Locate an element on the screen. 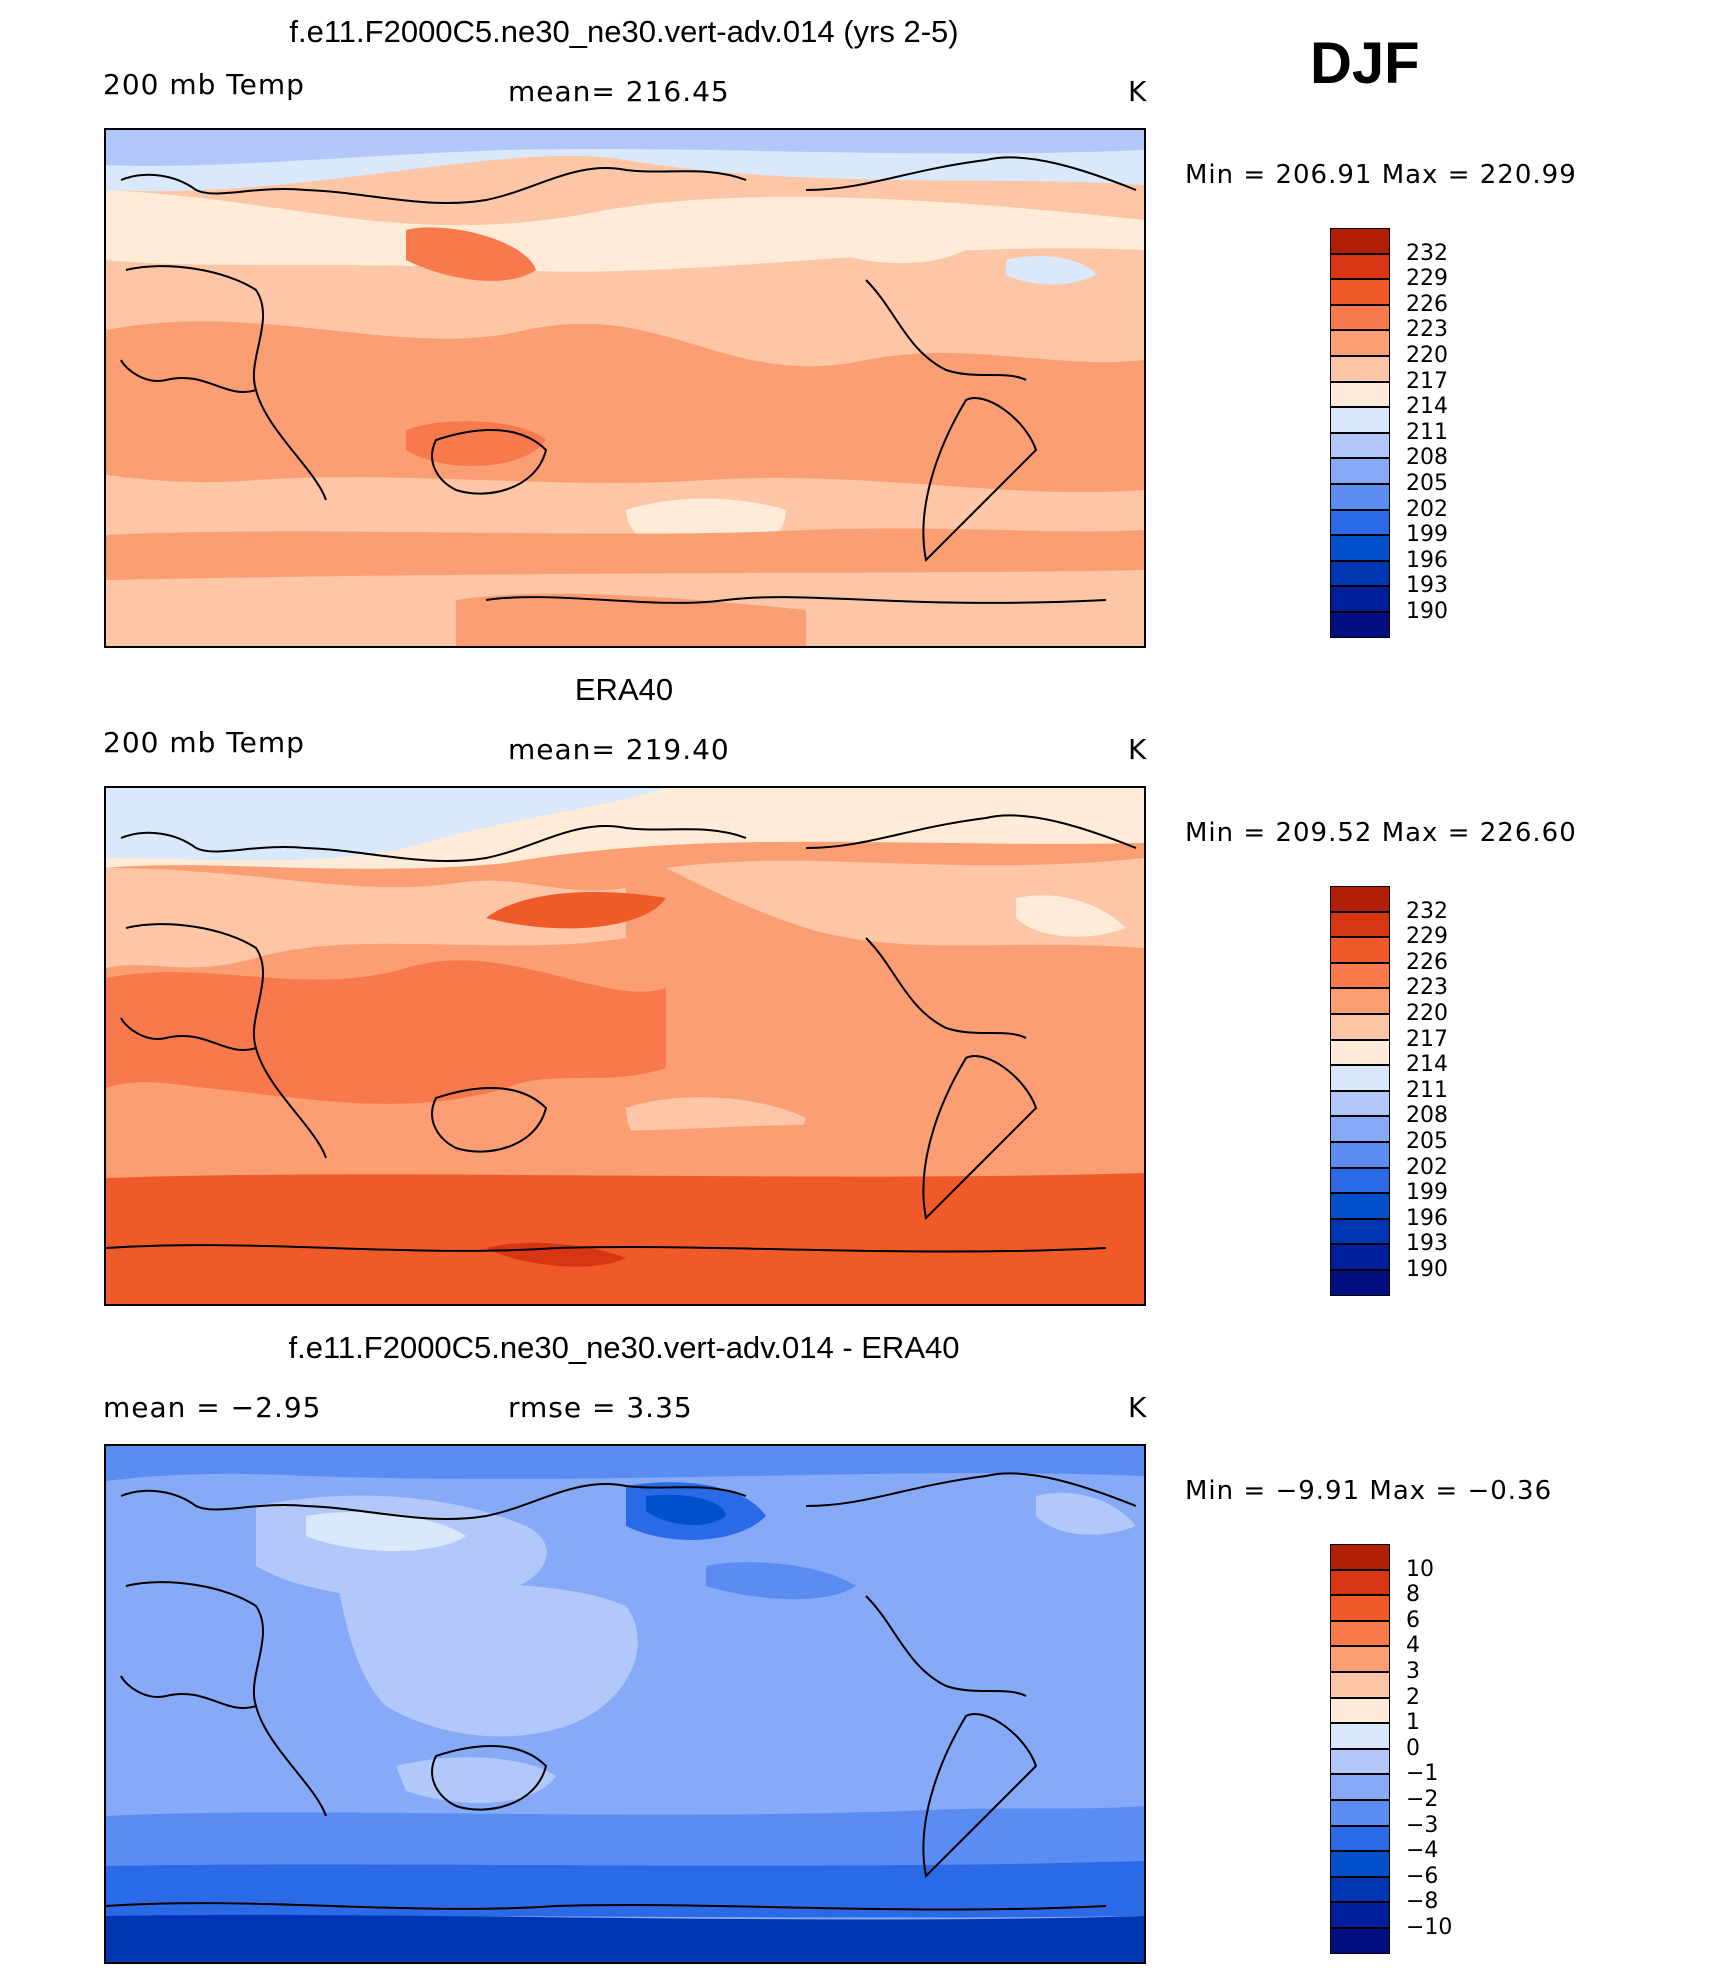  panel3-units-label: K is located at coordinates (1138, 1407).